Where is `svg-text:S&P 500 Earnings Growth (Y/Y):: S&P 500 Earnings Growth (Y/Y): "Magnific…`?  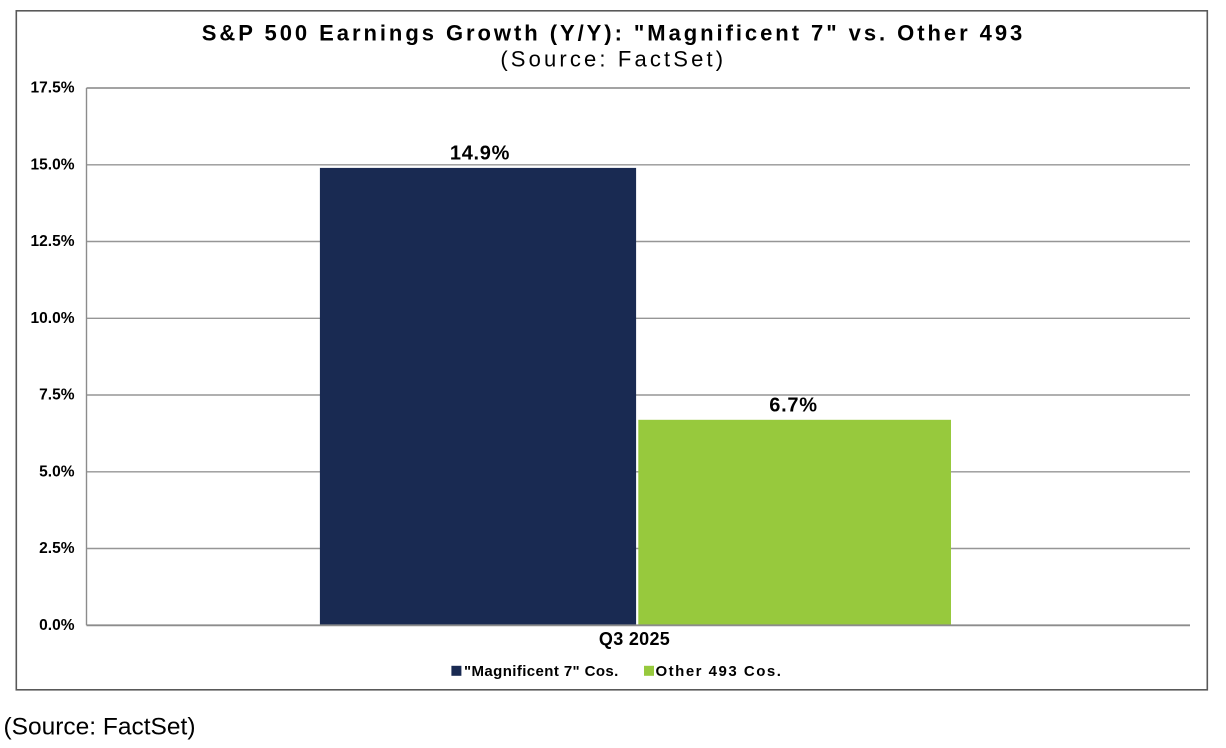
svg-text:S&P 500 Earnings Growth (Y/Y):: S&P 500 Earnings Growth (Y/Y): "Magnific… is located at coordinates (613, 33).